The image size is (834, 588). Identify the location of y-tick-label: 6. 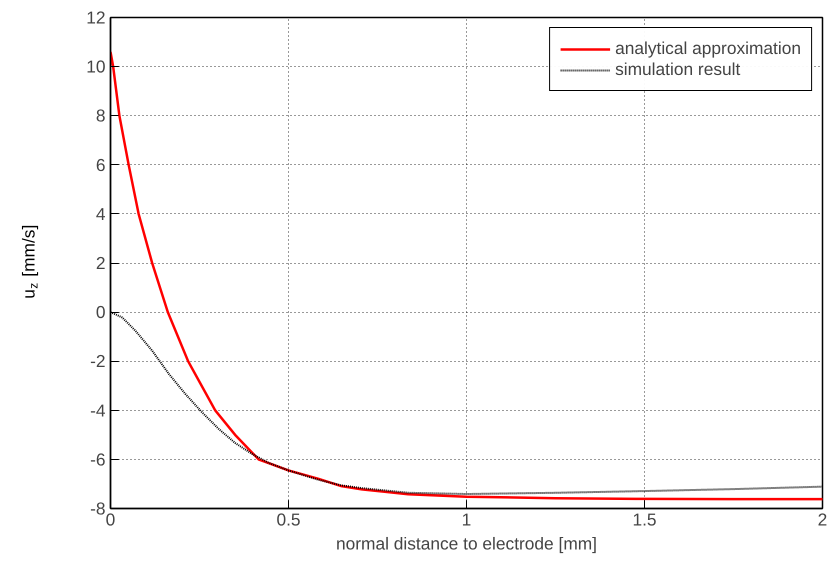
(101, 164).